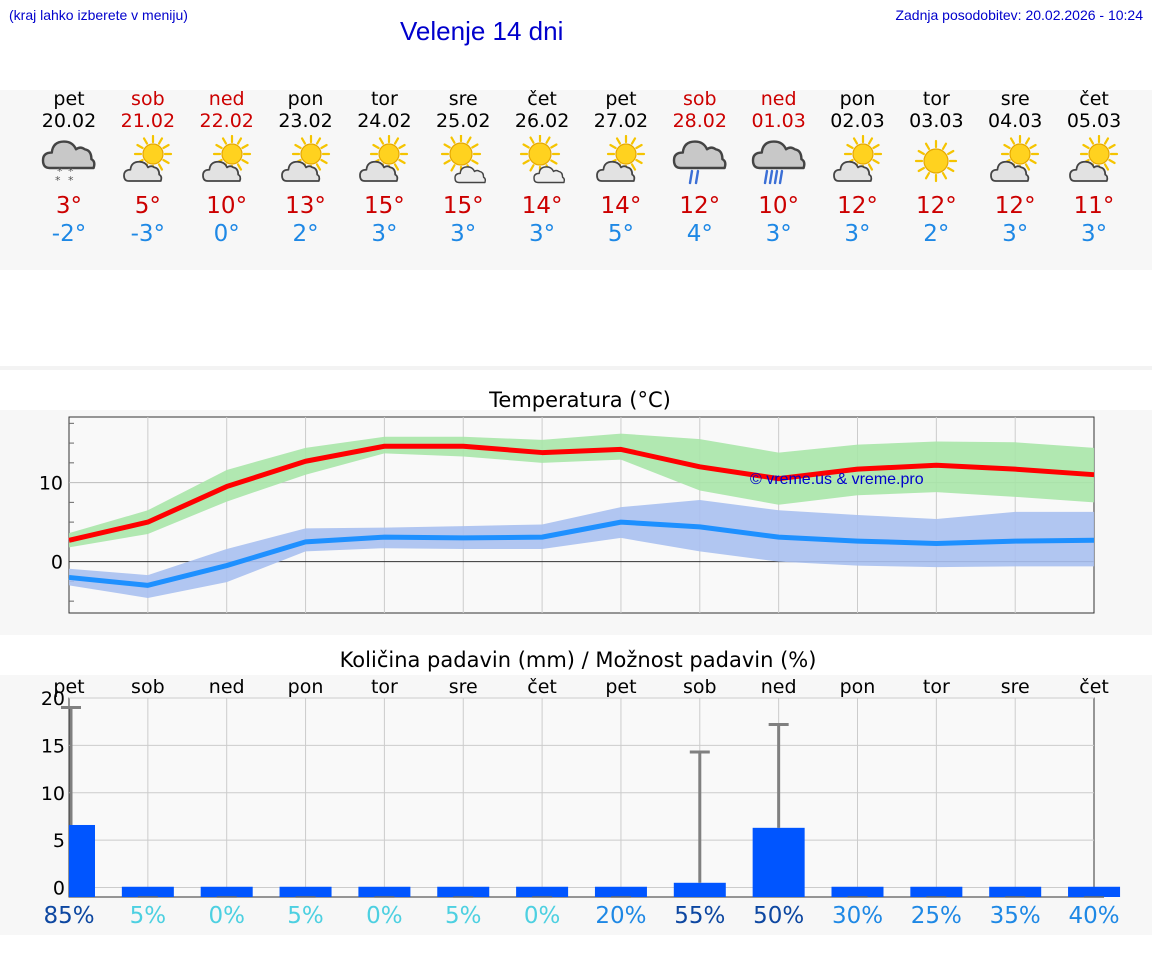 The width and height of the screenshot is (1152, 975). I want to click on precip-ytick-label: 10, so click(53, 794).